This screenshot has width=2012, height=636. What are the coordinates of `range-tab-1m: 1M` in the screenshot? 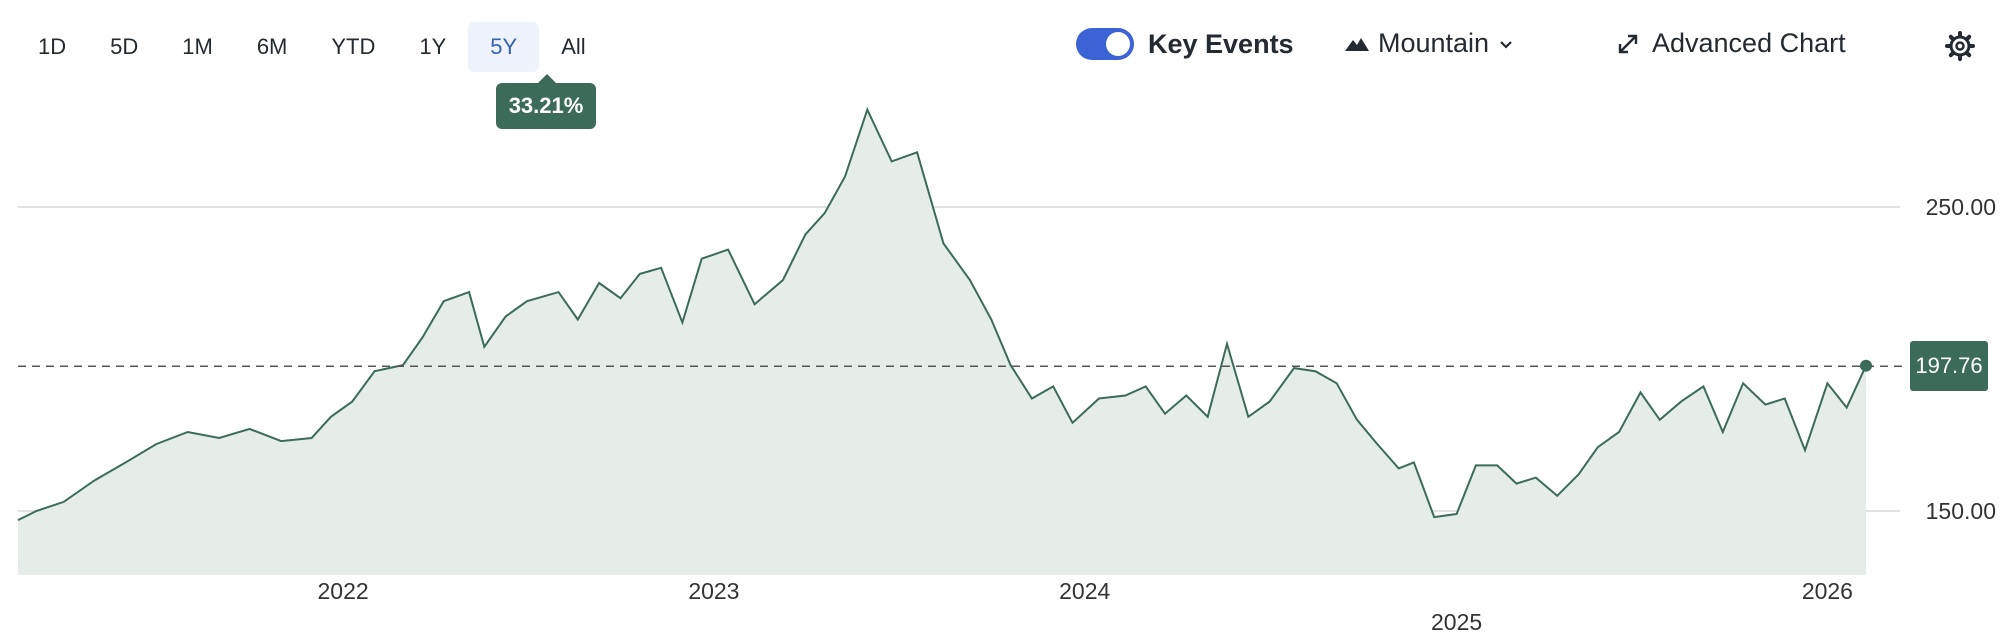 It's located at (197, 46).